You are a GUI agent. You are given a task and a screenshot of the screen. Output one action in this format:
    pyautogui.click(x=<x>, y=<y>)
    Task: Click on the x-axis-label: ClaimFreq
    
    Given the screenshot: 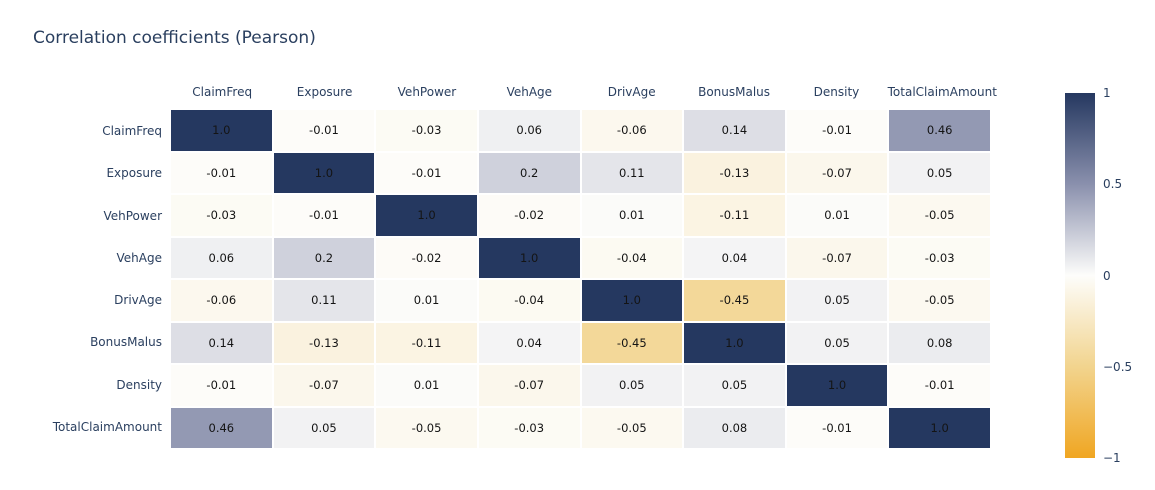 What is the action you would take?
    pyautogui.click(x=222, y=92)
    